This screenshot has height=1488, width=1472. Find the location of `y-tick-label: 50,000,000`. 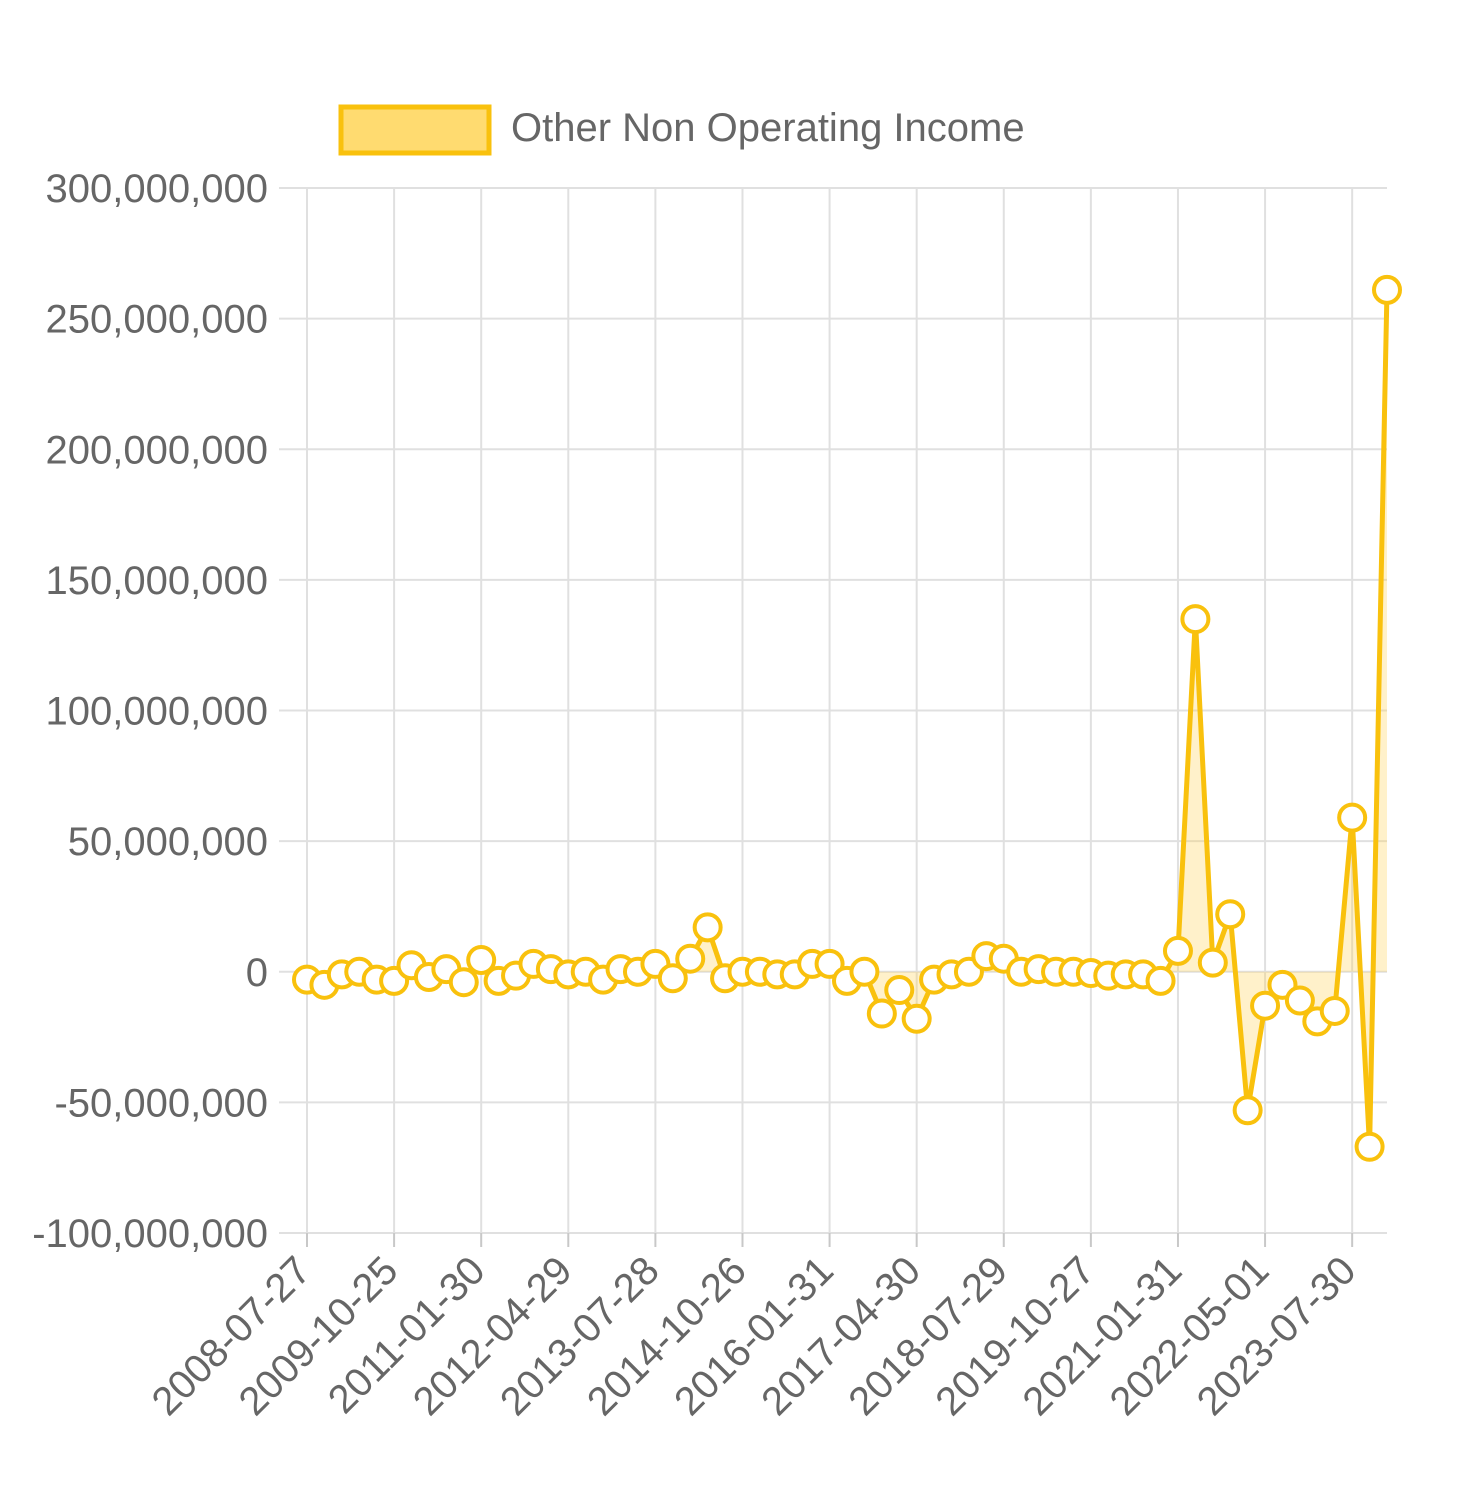

y-tick-label: 50,000,000 is located at coordinates (168, 842).